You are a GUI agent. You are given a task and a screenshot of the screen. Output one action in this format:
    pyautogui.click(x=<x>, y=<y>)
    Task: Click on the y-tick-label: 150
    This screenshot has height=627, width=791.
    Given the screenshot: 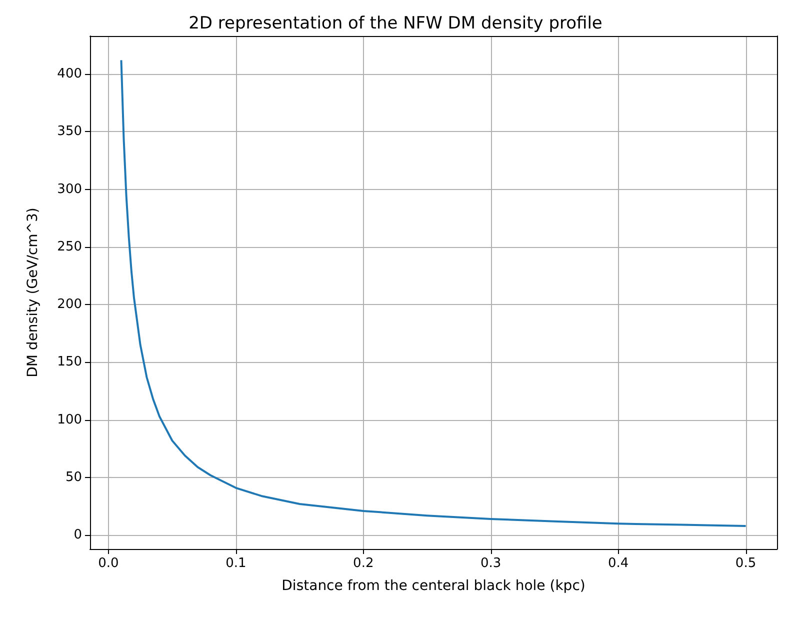 What is the action you would take?
    pyautogui.click(x=69, y=362)
    